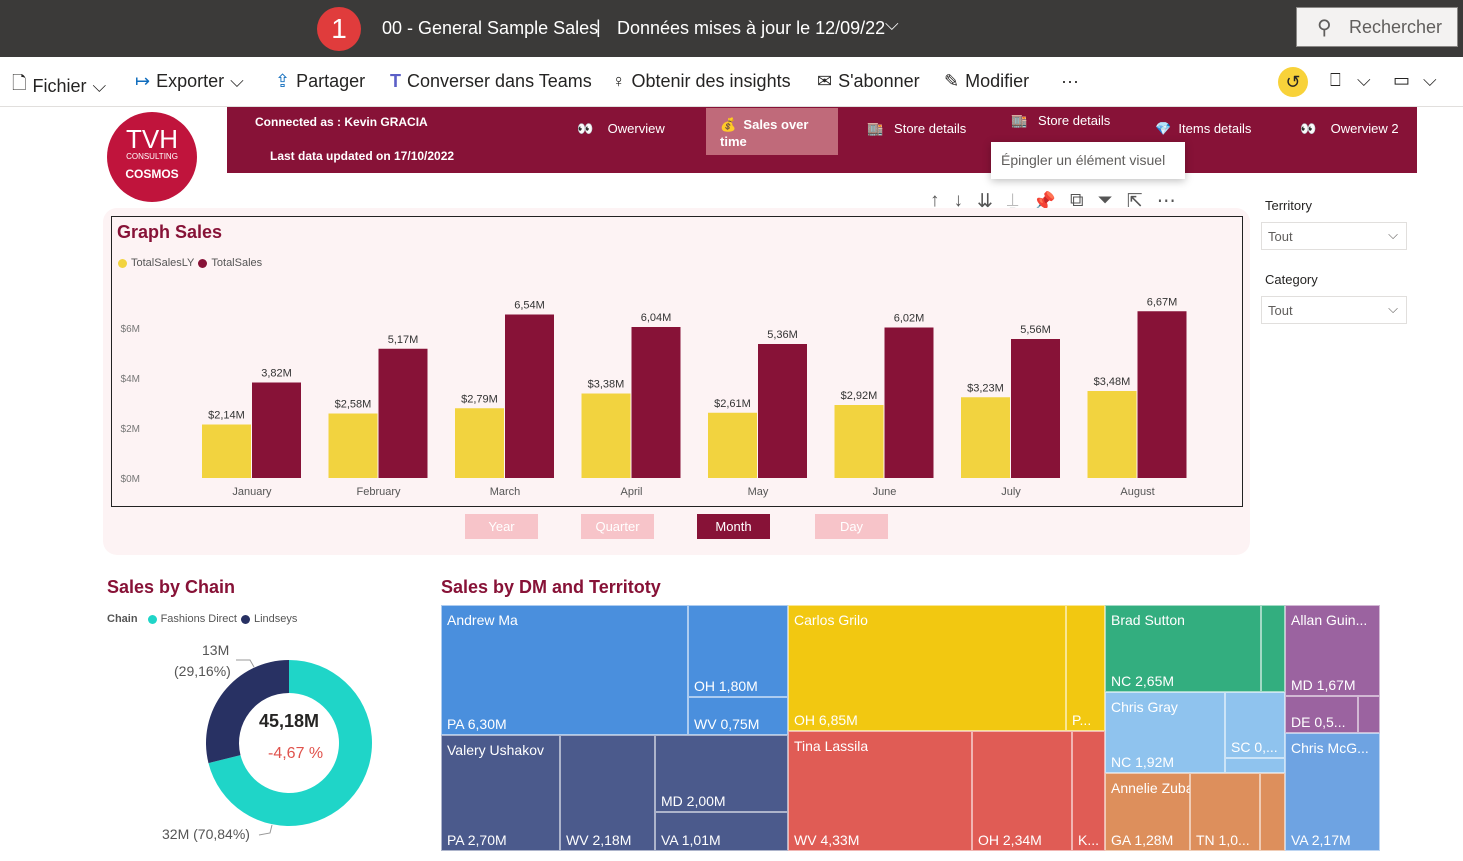 Image resolution: width=1463 pixels, height=861 pixels. What do you see at coordinates (721, 773) in the screenshot?
I see `treemap-cell: MD 2,00M` at bounding box center [721, 773].